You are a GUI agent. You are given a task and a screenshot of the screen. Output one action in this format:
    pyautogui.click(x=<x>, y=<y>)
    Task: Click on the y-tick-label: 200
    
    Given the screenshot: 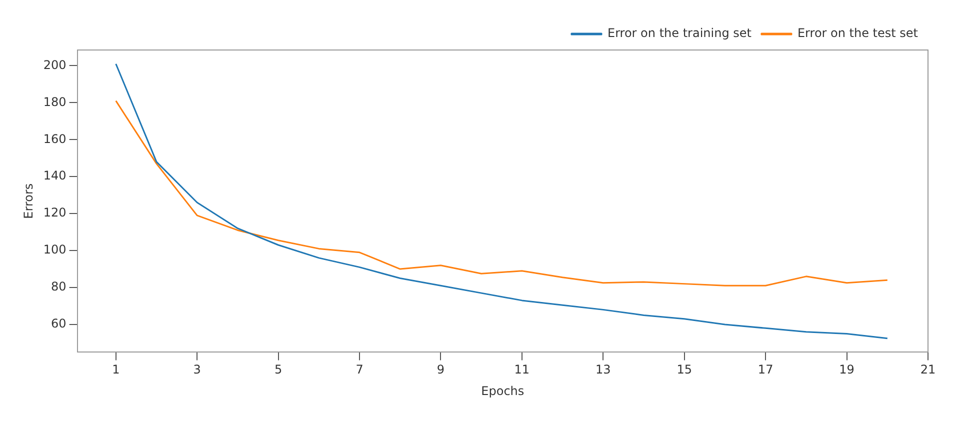 What is the action you would take?
    pyautogui.click(x=54, y=65)
    